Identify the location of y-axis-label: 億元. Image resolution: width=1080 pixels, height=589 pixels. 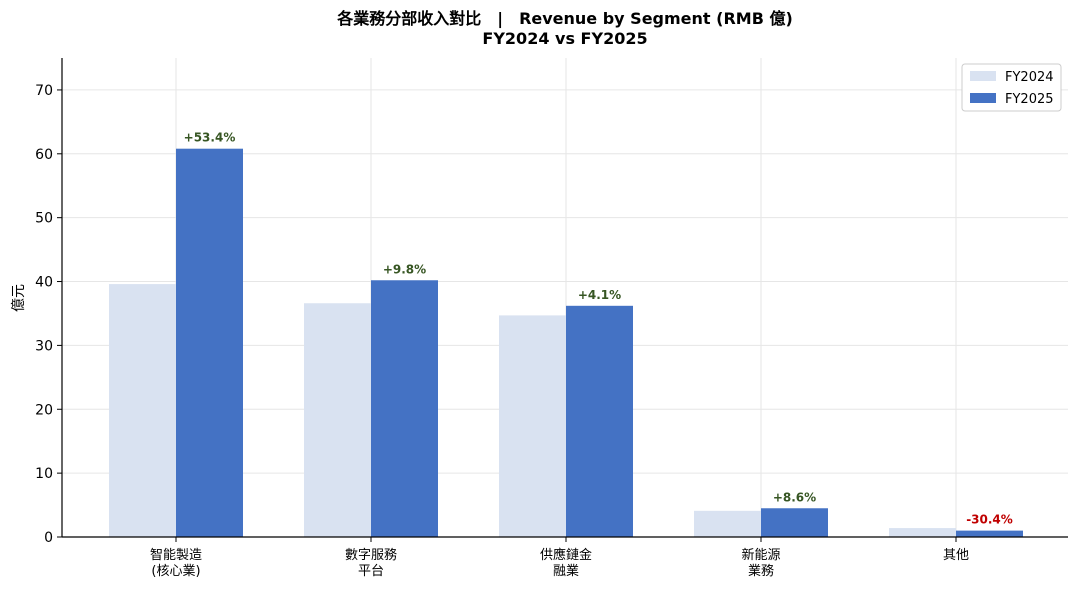
(19, 298).